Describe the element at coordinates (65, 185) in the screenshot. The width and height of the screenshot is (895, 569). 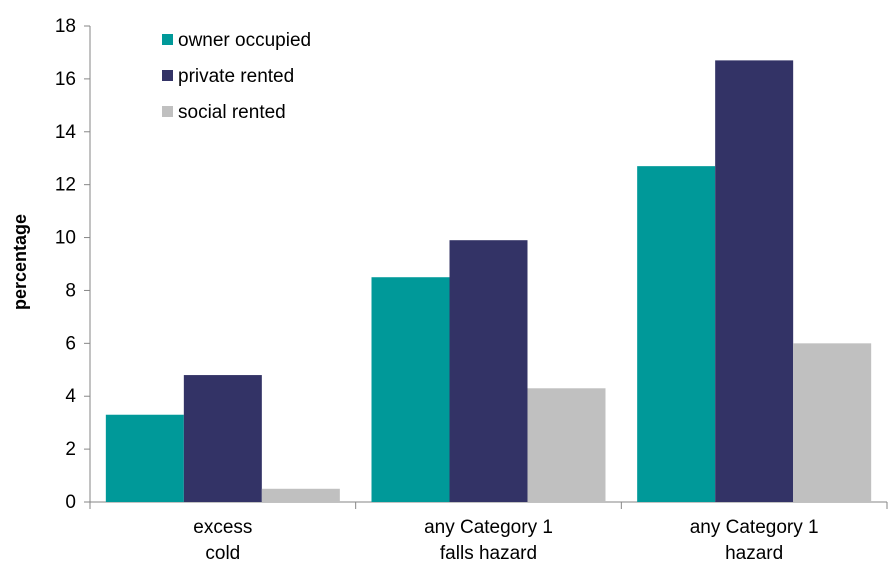
I see `y-tick-label: 12` at that location.